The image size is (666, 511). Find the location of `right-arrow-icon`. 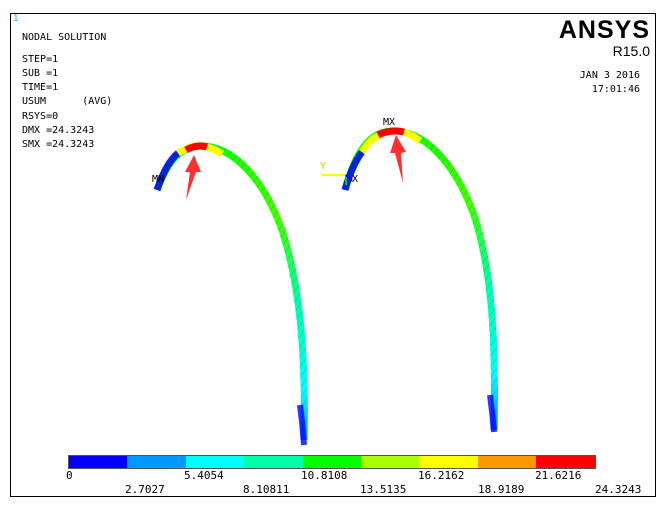

right-arrow-icon is located at coordinates (398, 159).